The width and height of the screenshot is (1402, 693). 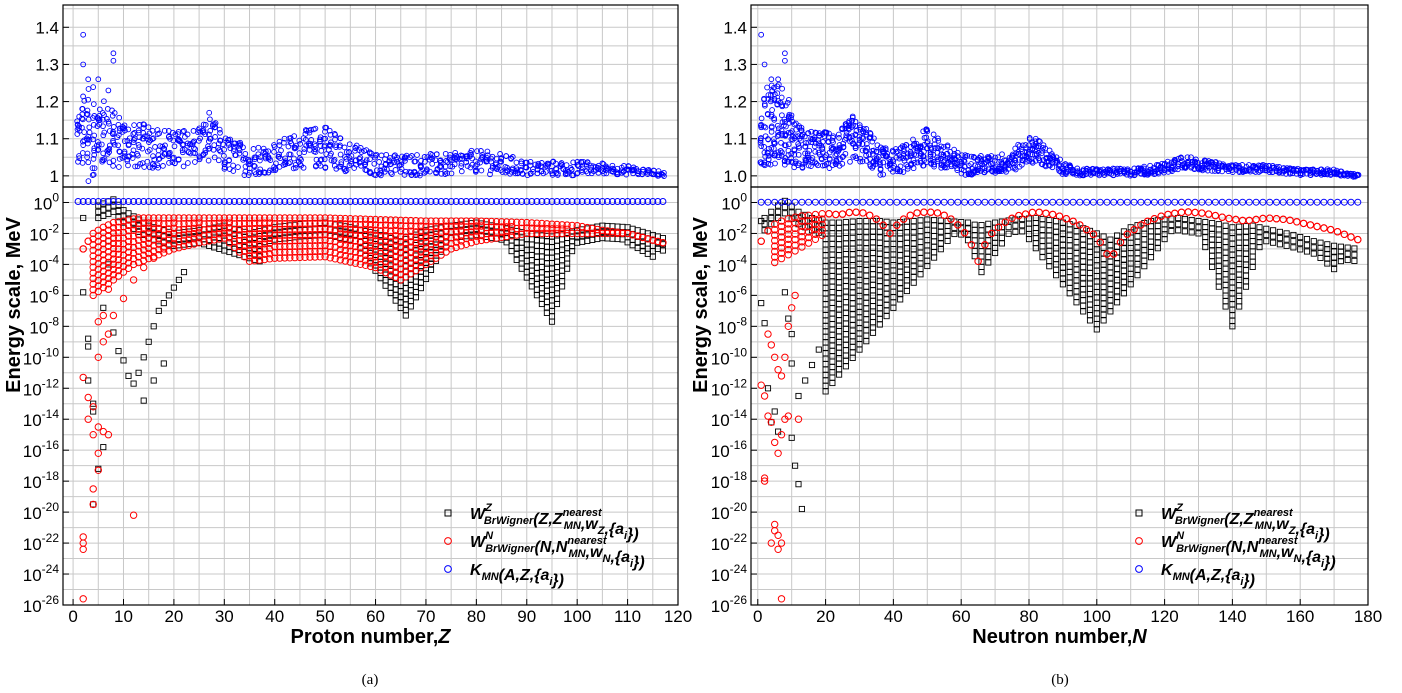 I want to click on x-tick-label: 0, so click(x=72, y=616).